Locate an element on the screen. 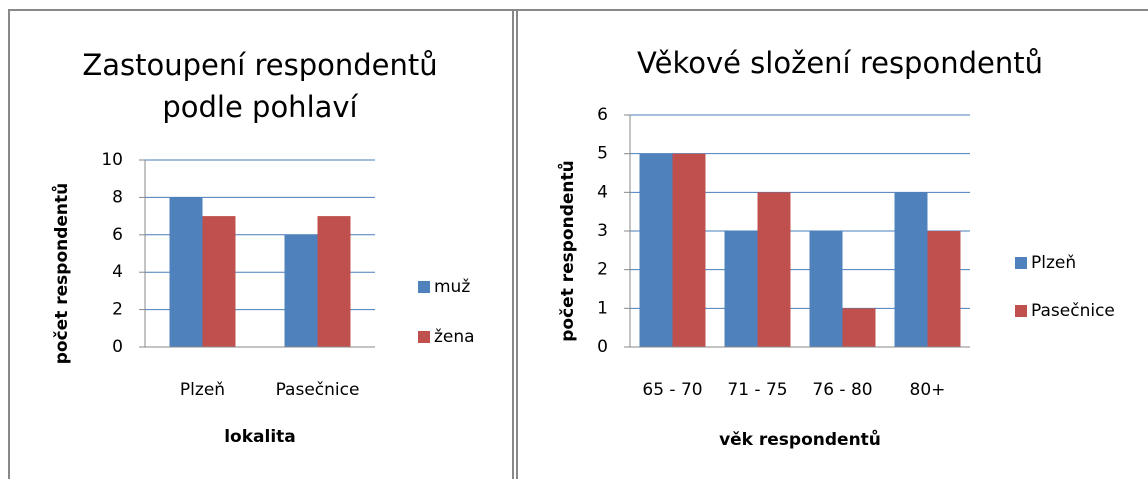 This screenshot has height=479, width=1148. y-tick-label: 3 is located at coordinates (602, 231).